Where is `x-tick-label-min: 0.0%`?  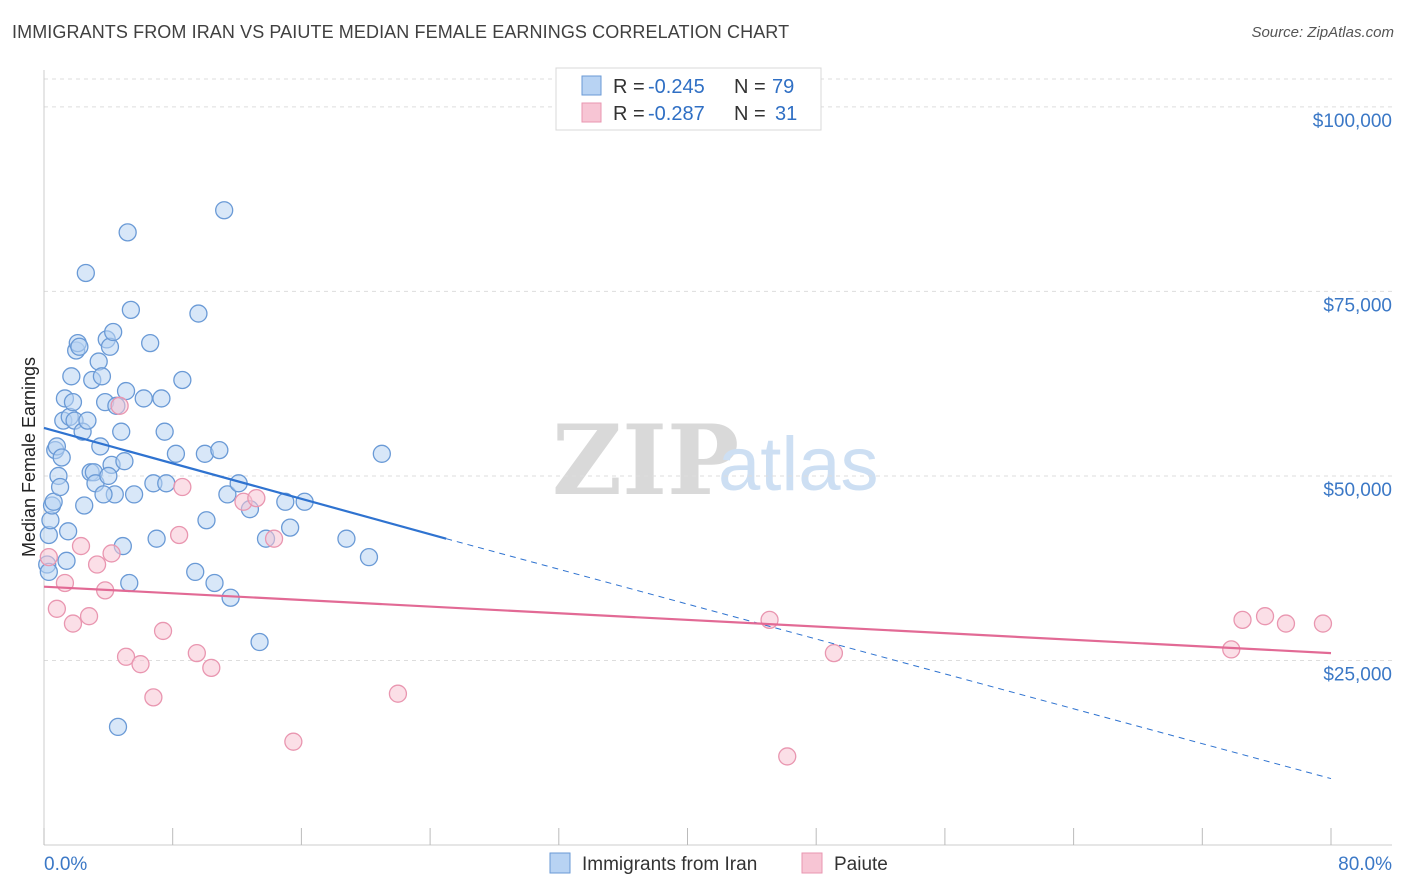
x-tick-label-min: 0.0% is located at coordinates (65, 864).